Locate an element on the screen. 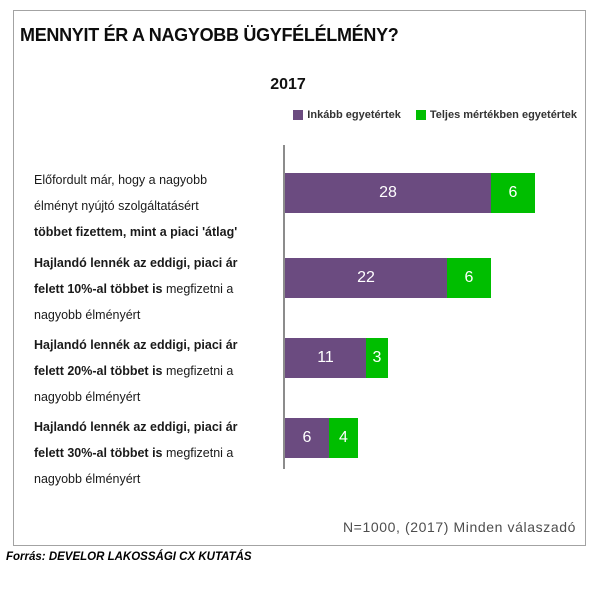  legend-item: Inkább egyetértek is located at coordinates (347, 115).